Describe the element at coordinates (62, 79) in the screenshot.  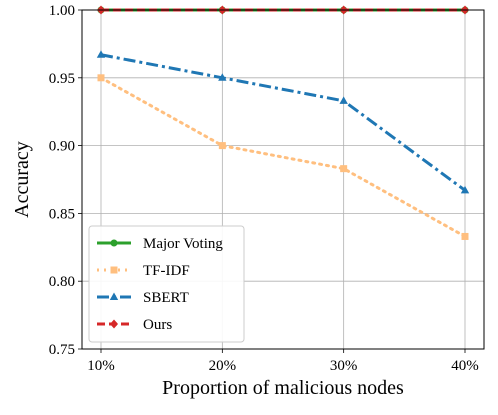
I see `y-tick-label: 0.95` at that location.